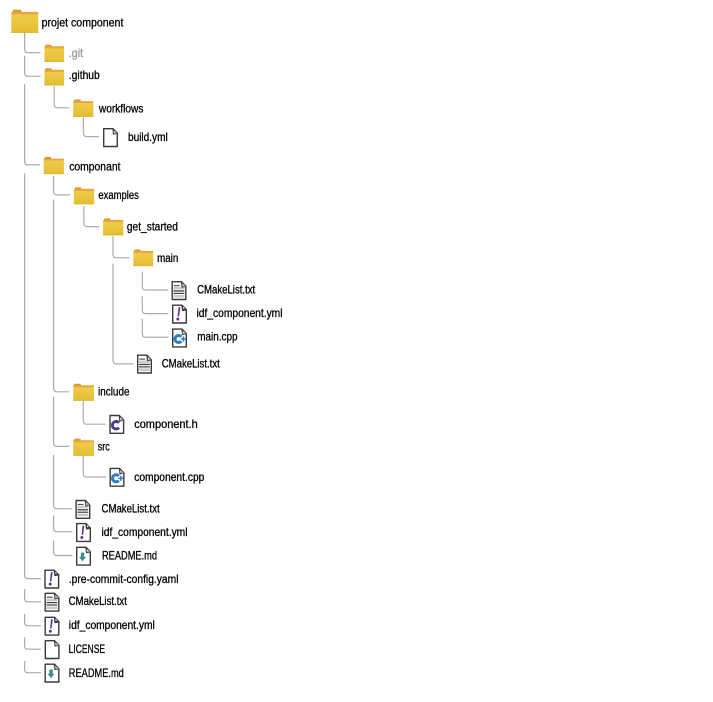  I want to click on svg-text: main.cpp, so click(217, 336).